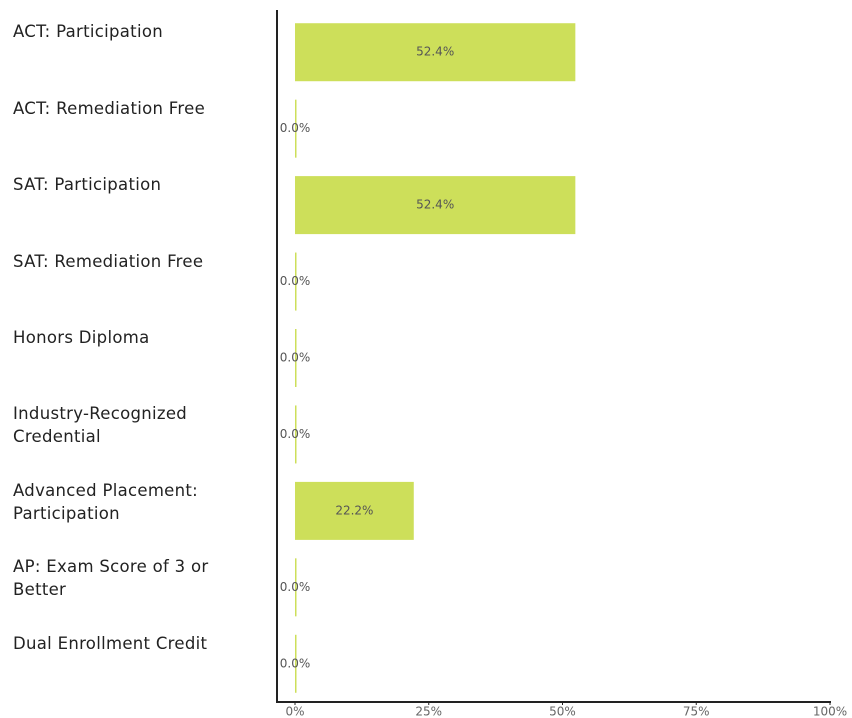  Describe the element at coordinates (108, 261) in the screenshot. I see `category-label: SAT: Remediation Free` at that location.